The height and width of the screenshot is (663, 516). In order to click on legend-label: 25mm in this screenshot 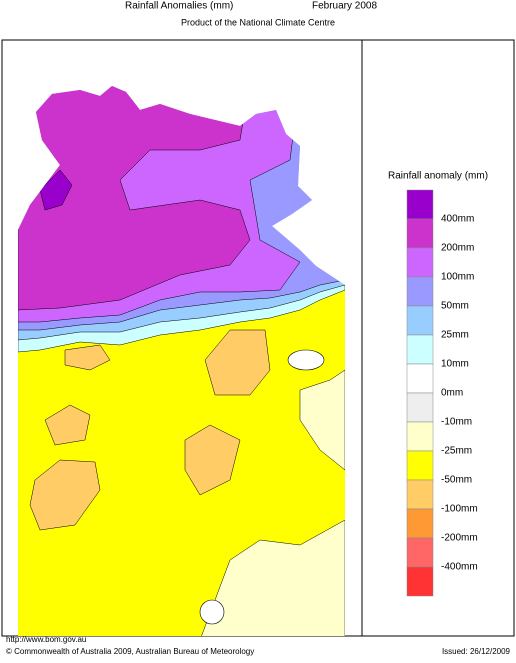, I will do `click(455, 335)`.